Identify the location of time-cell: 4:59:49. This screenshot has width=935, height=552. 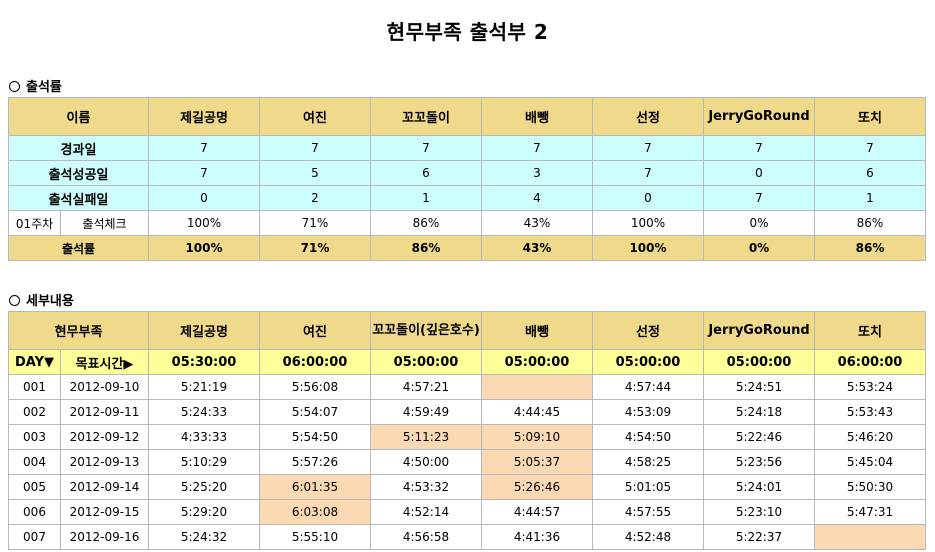
(426, 412).